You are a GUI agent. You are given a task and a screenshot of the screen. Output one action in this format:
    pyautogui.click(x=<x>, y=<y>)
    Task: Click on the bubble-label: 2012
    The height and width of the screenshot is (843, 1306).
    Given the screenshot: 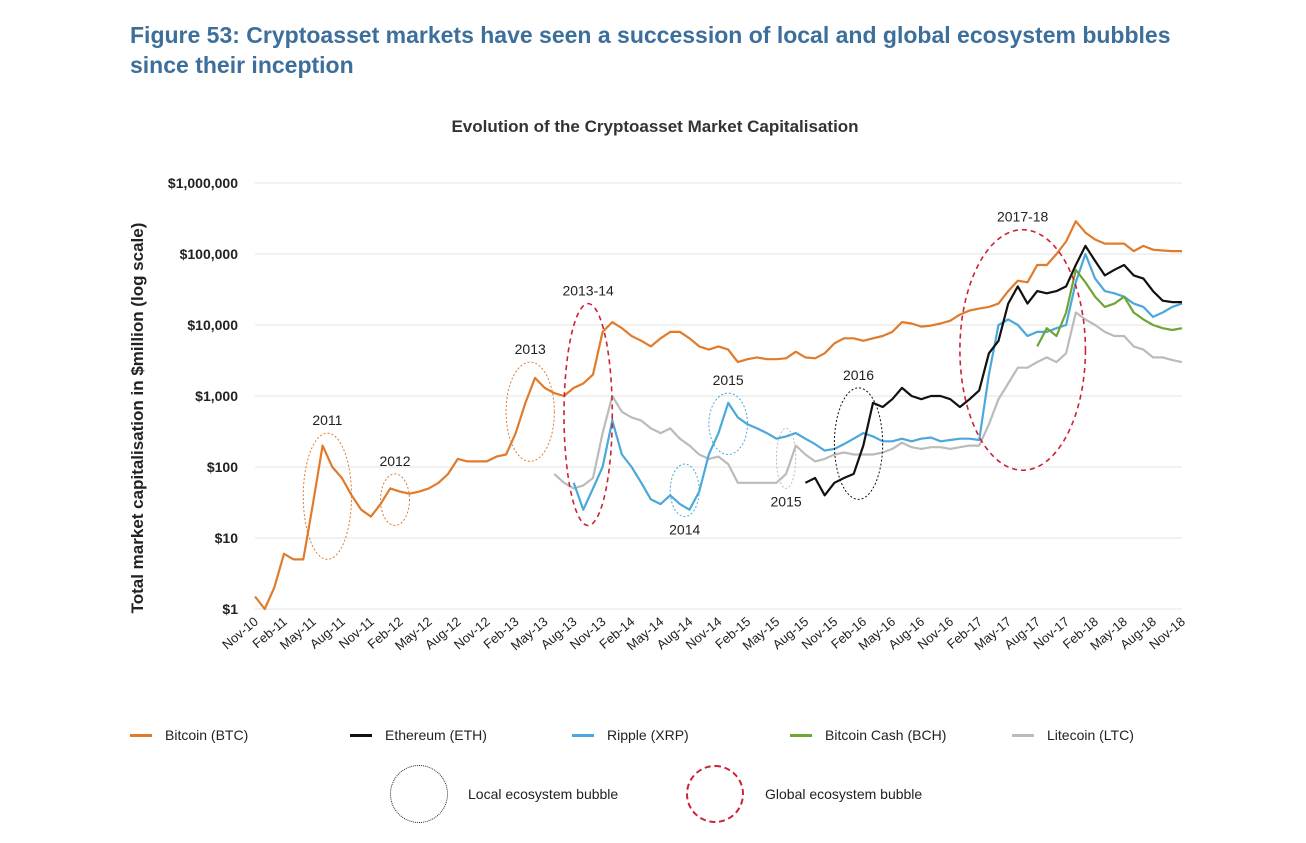 What is the action you would take?
    pyautogui.click(x=394, y=461)
    